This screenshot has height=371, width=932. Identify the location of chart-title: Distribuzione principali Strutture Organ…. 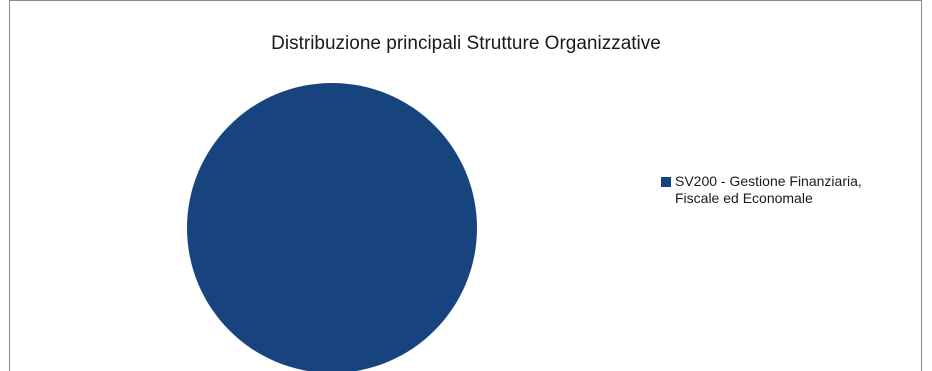
(466, 43).